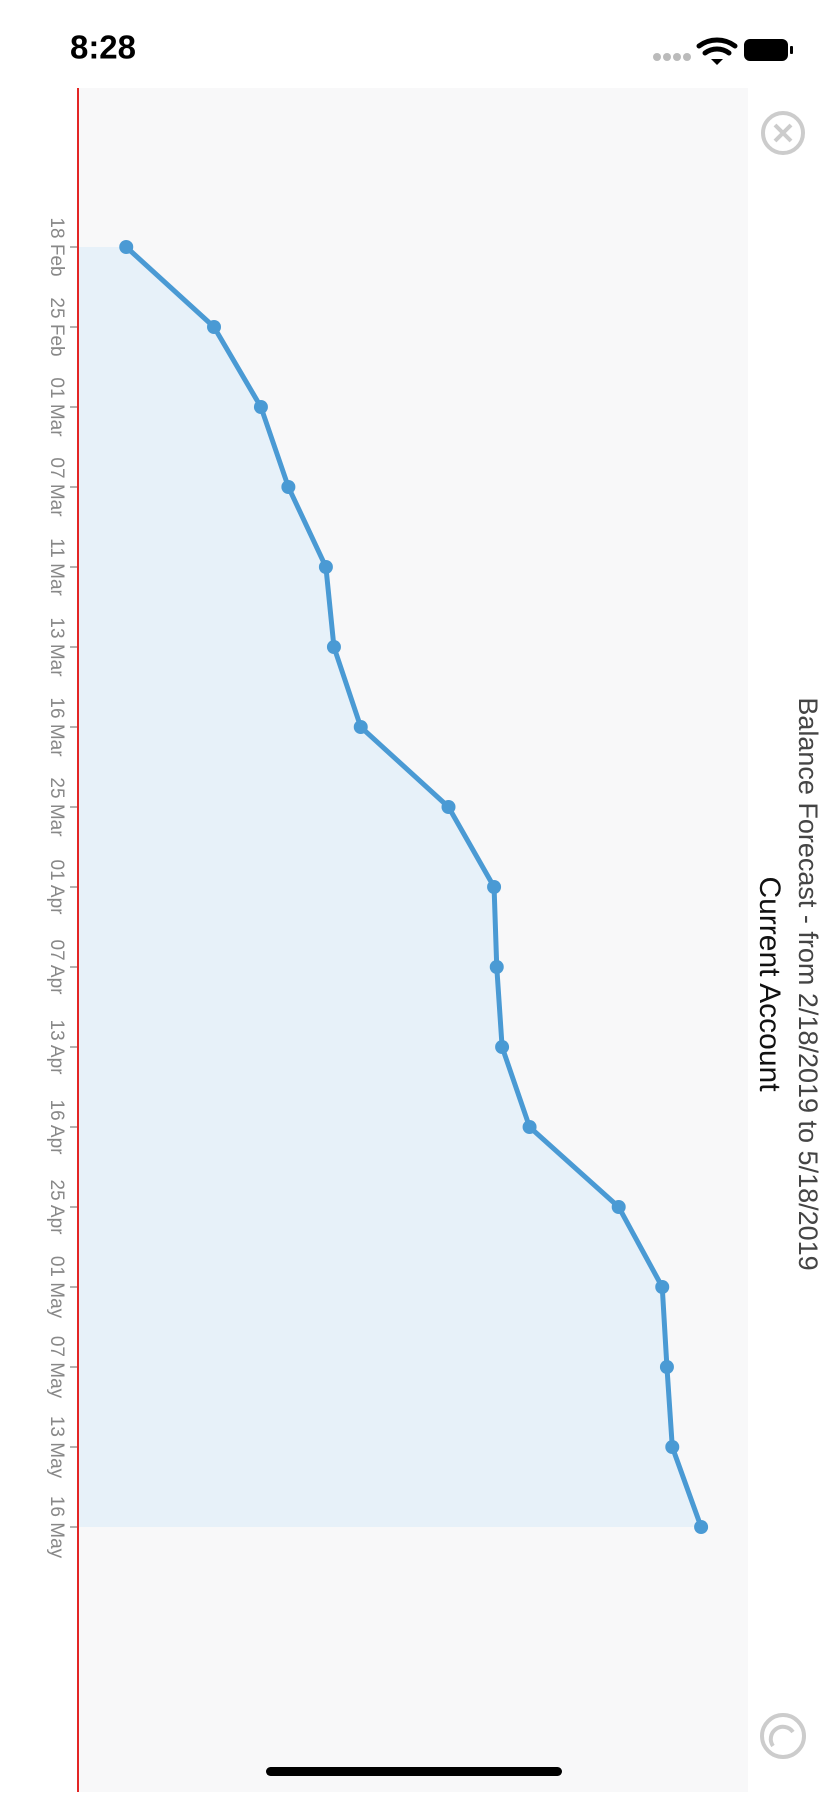 The image size is (828, 1797). Describe the element at coordinates (56, 246) in the screenshot. I see `x-tick-label: 18 Feb` at that location.